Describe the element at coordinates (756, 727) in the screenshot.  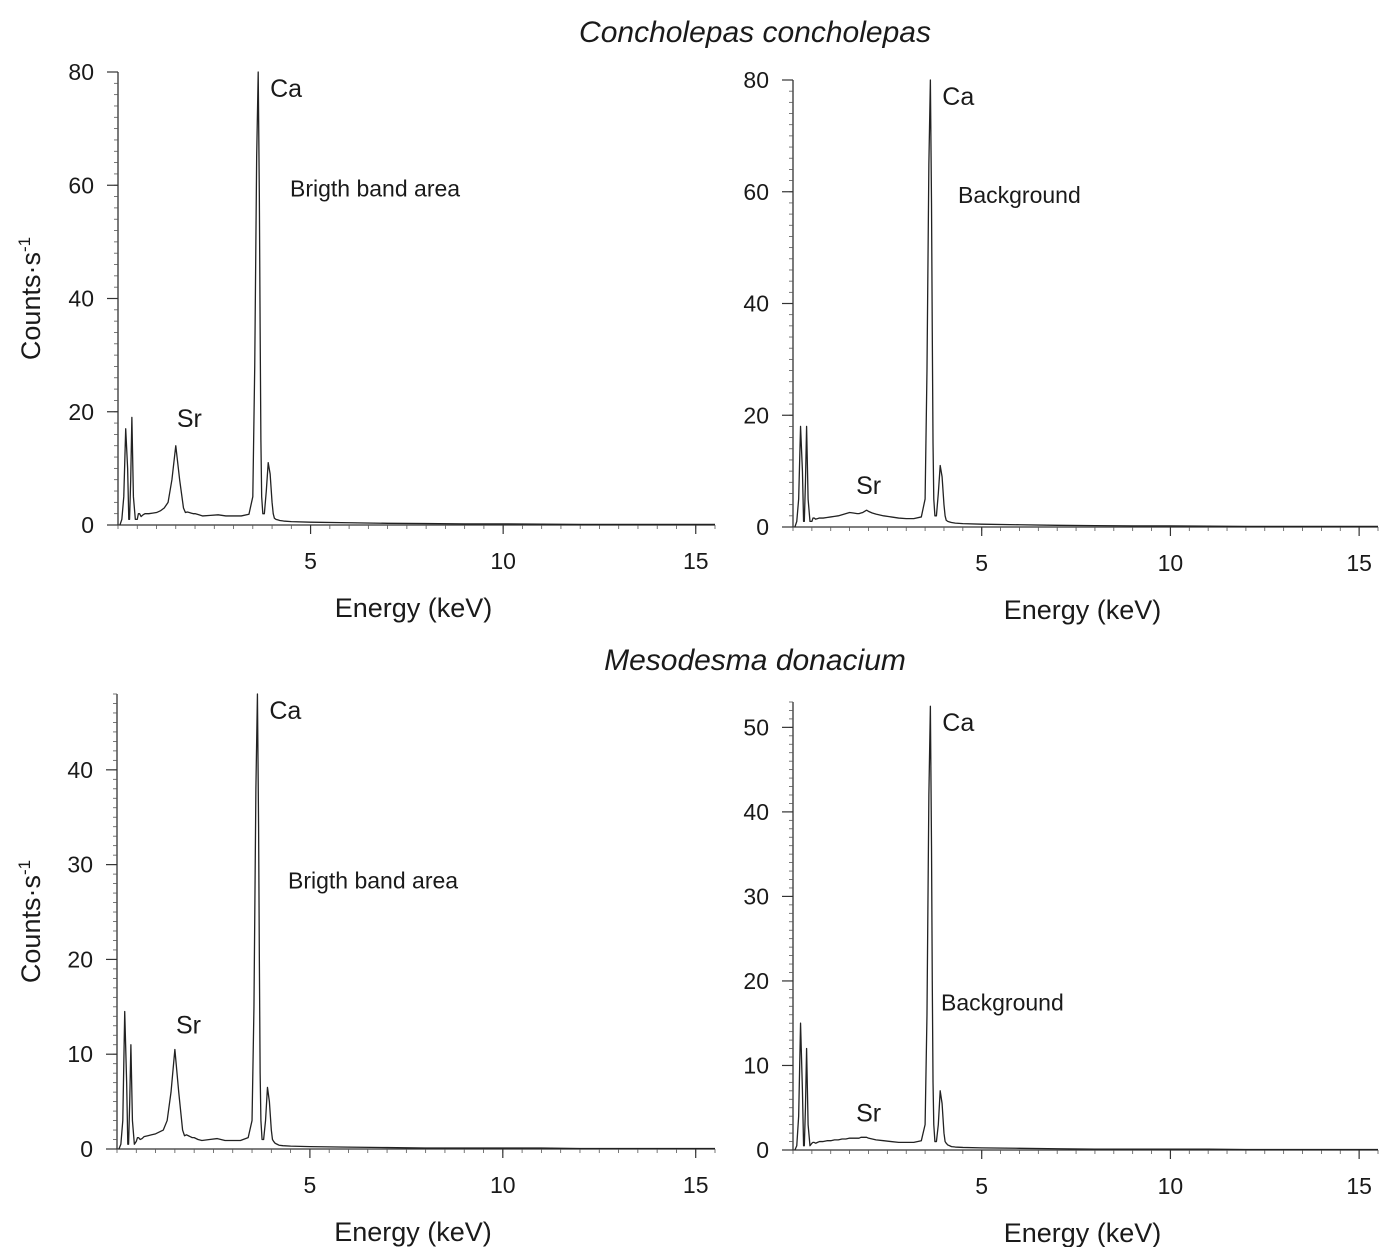
I see `y-tick-label: 50` at that location.